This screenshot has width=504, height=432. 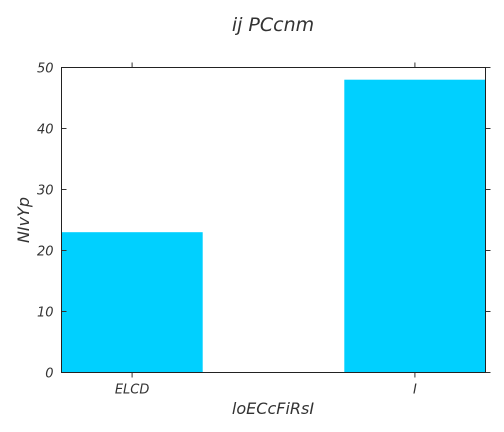 What do you see at coordinates (23, 220) in the screenshot?
I see `y-axis-label: NIvYp` at bounding box center [23, 220].